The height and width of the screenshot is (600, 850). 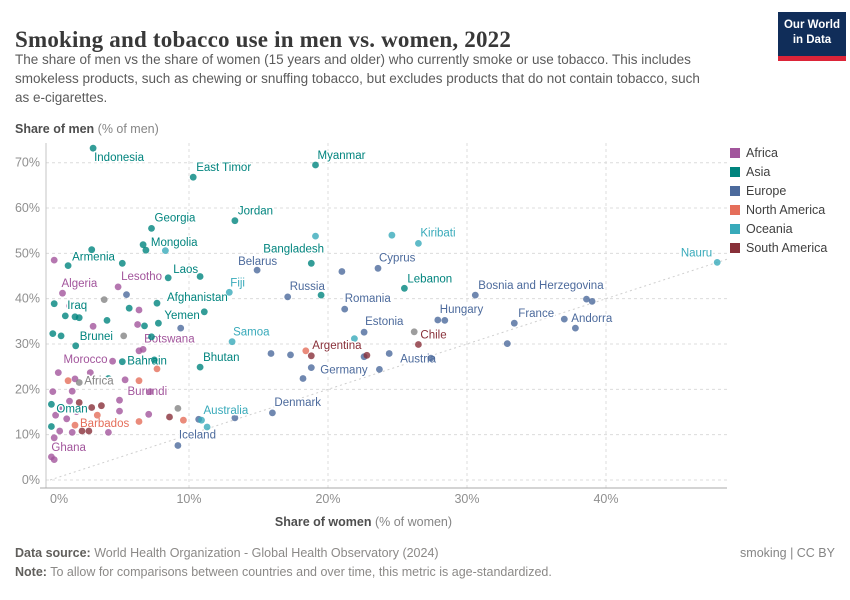 What do you see at coordinates (200, 367) in the screenshot?
I see `data-point-bhutan` at bounding box center [200, 367].